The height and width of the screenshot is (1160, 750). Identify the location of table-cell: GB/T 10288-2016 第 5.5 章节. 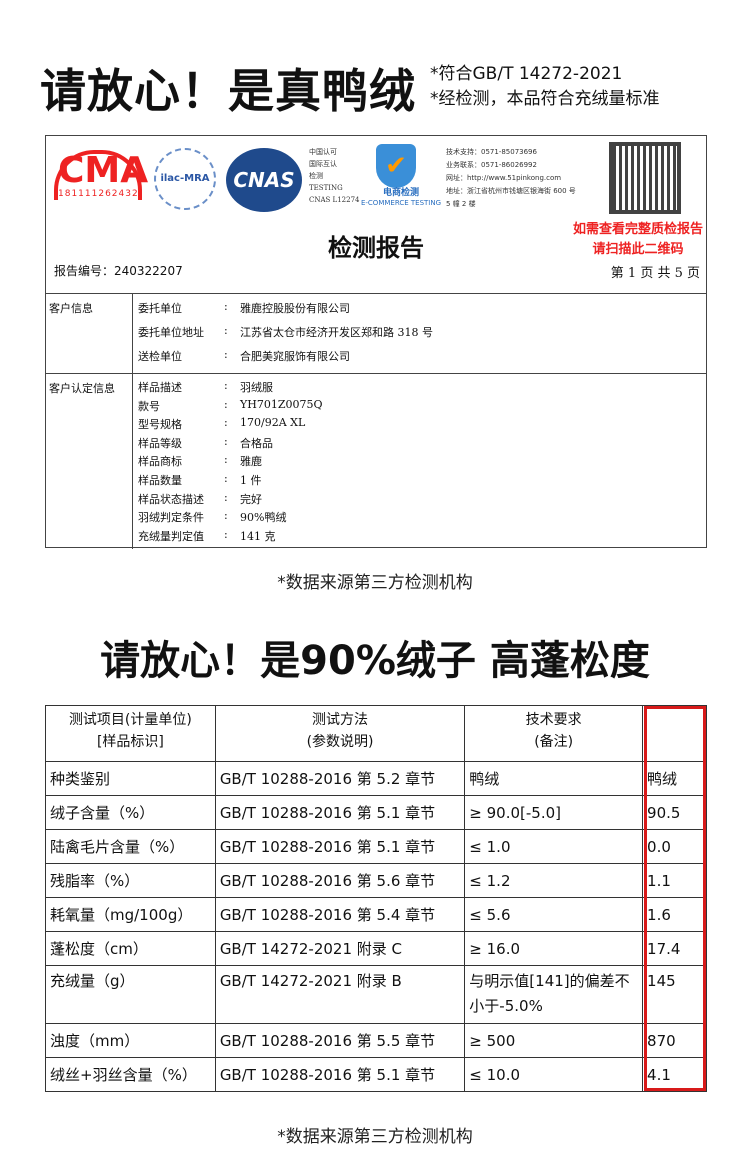
(340, 1040).